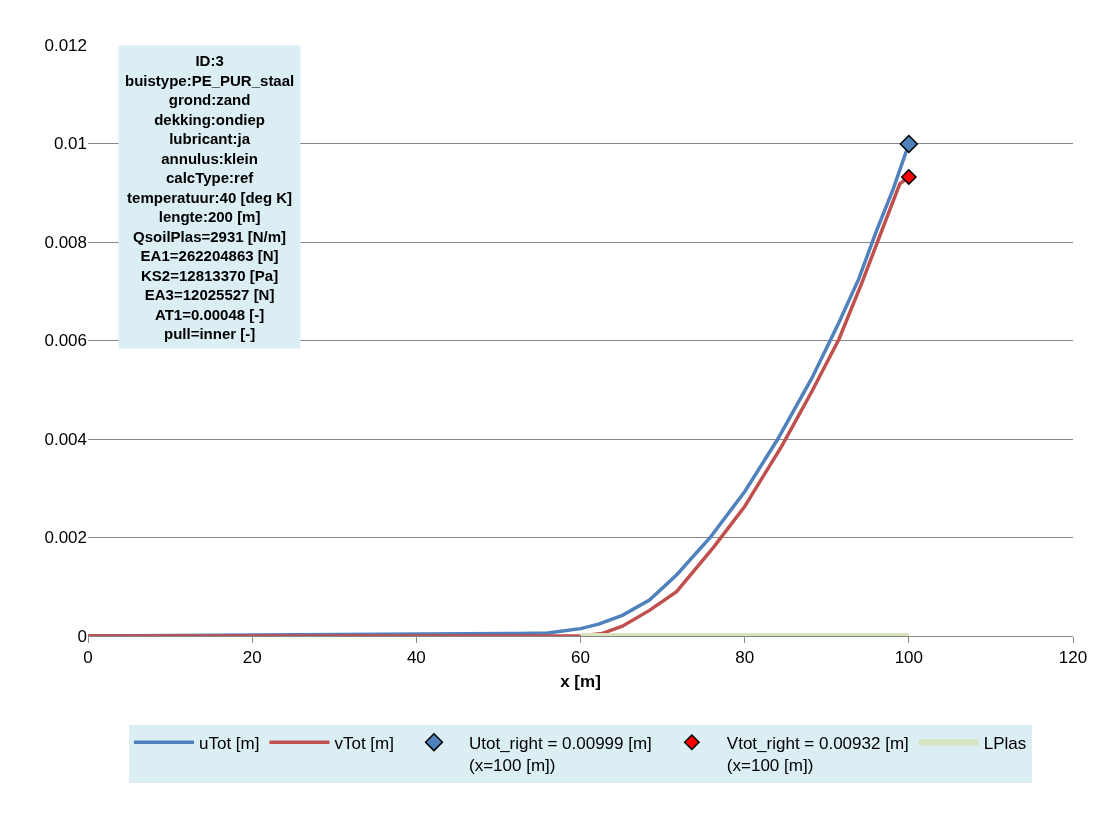  What do you see at coordinates (817, 754) in the screenshot?
I see `legend-label: Vtot_right = 0.00932 [m] (x=100 [m])` at bounding box center [817, 754].